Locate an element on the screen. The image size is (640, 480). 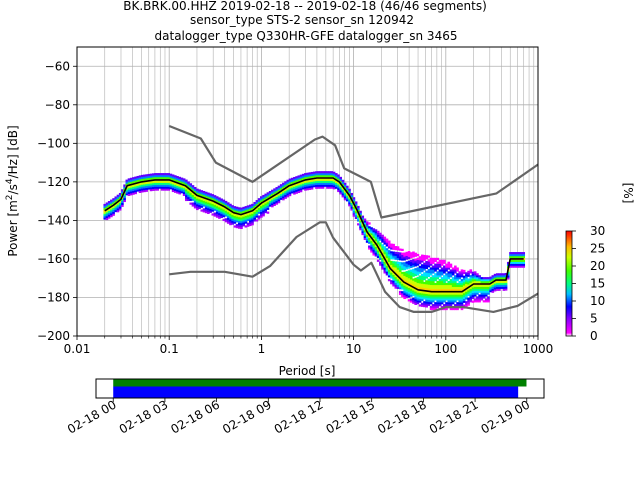
y-tick-label: −160 is located at coordinates (53, 259).